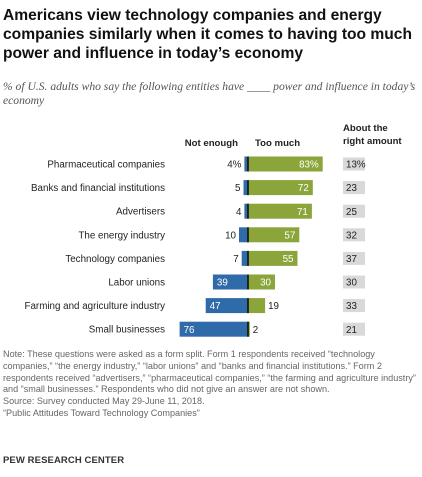 This screenshot has width=422, height=477. I want to click on label-not-enough: 7, so click(235, 259).